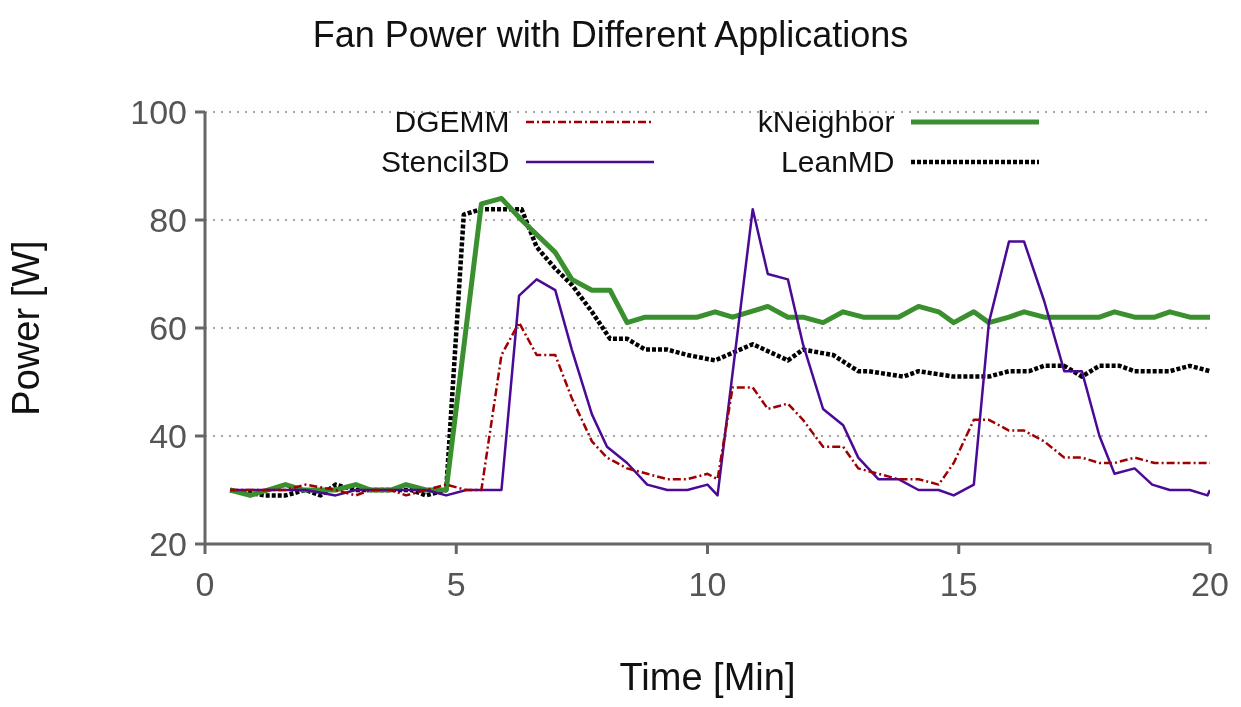 The image size is (1241, 707). Describe the element at coordinates (168, 220) in the screenshot. I see `y-tick-label: 80` at that location.